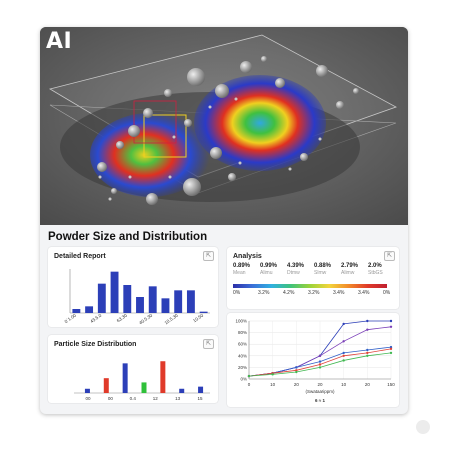  What do you see at coordinates (289, 293) in the screenshot?
I see `scale-label: 4.2%` at bounding box center [289, 293].